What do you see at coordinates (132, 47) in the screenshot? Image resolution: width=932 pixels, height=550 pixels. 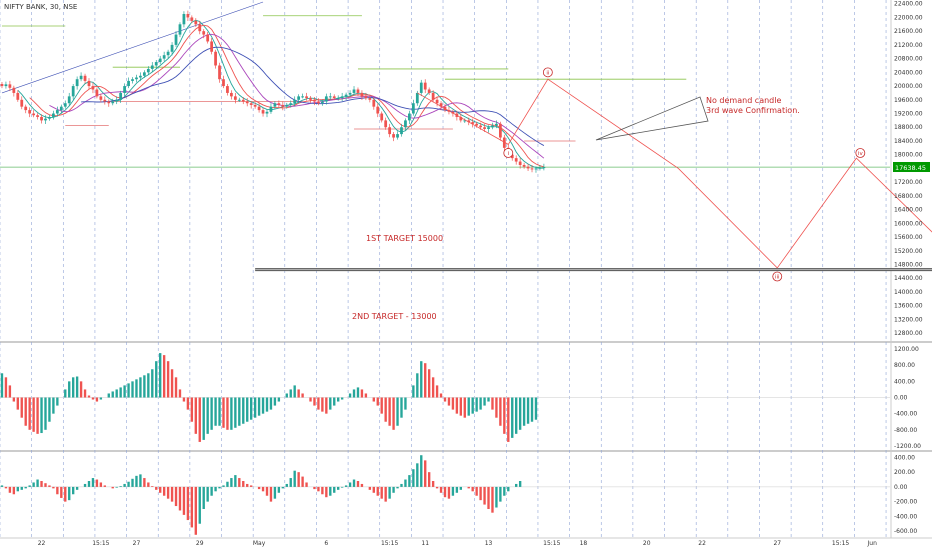 I see `trendline` at bounding box center [132, 47].